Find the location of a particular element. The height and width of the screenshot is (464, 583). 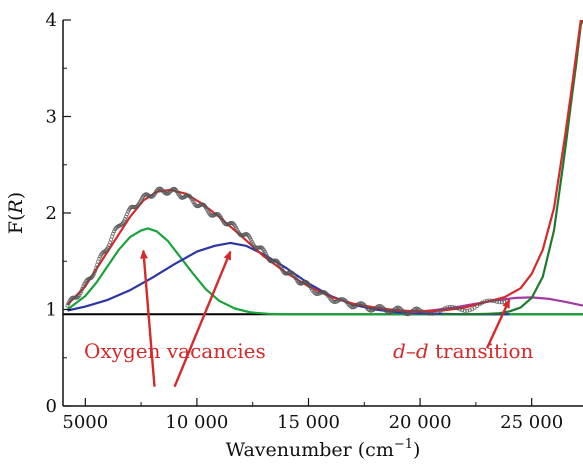

annotation-d-d-transition: d–d transition is located at coordinates (463, 351).